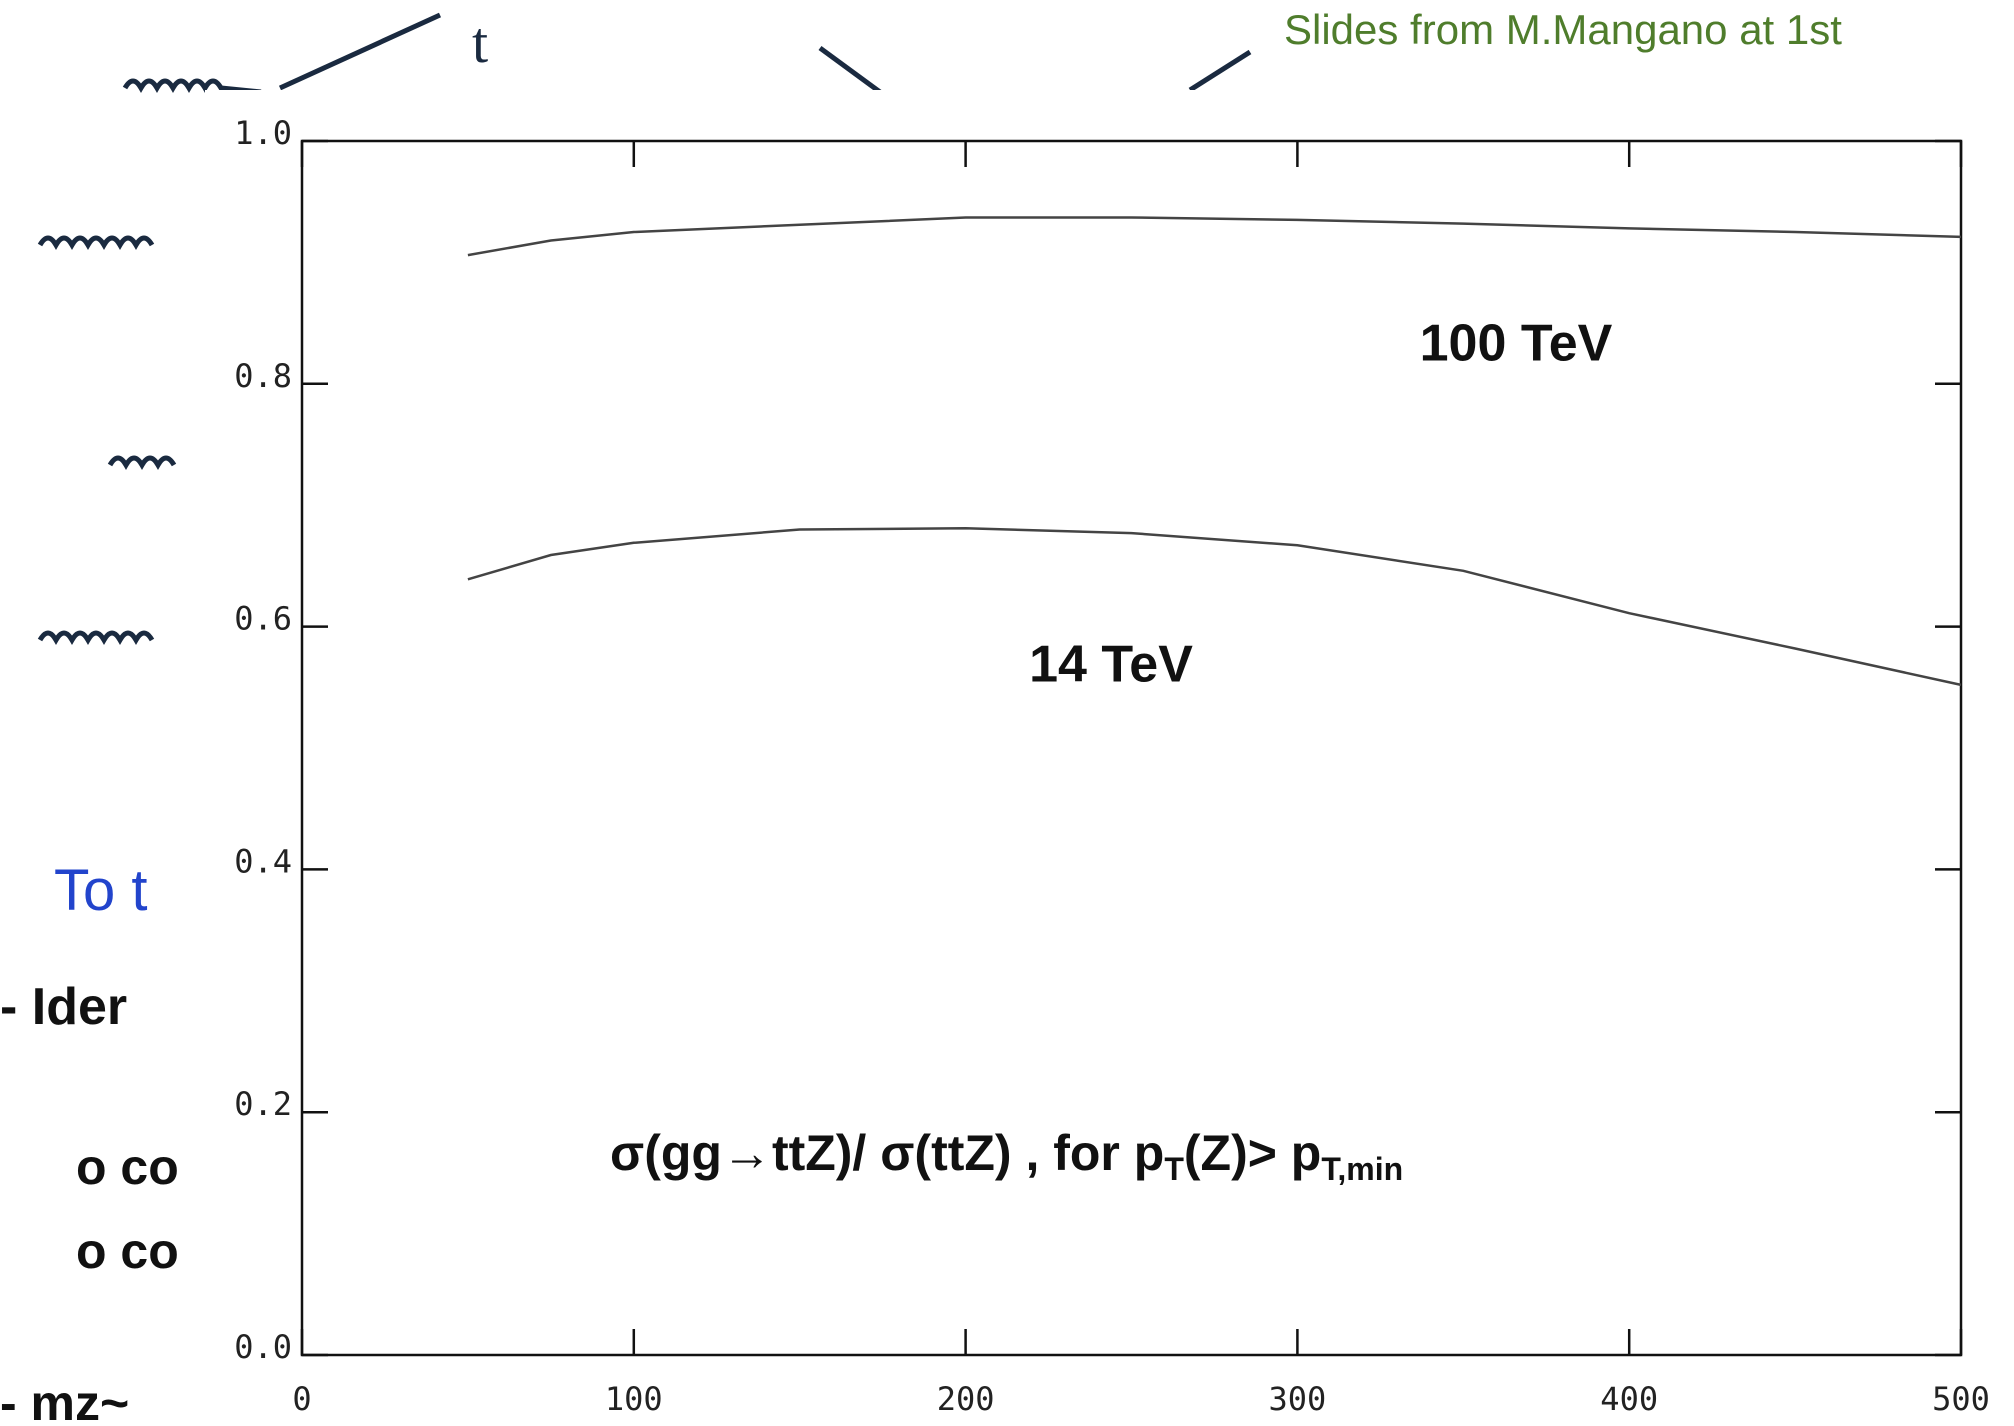  Describe the element at coordinates (263, 376) in the screenshot. I see `y-tick-label: 0.8` at that location.